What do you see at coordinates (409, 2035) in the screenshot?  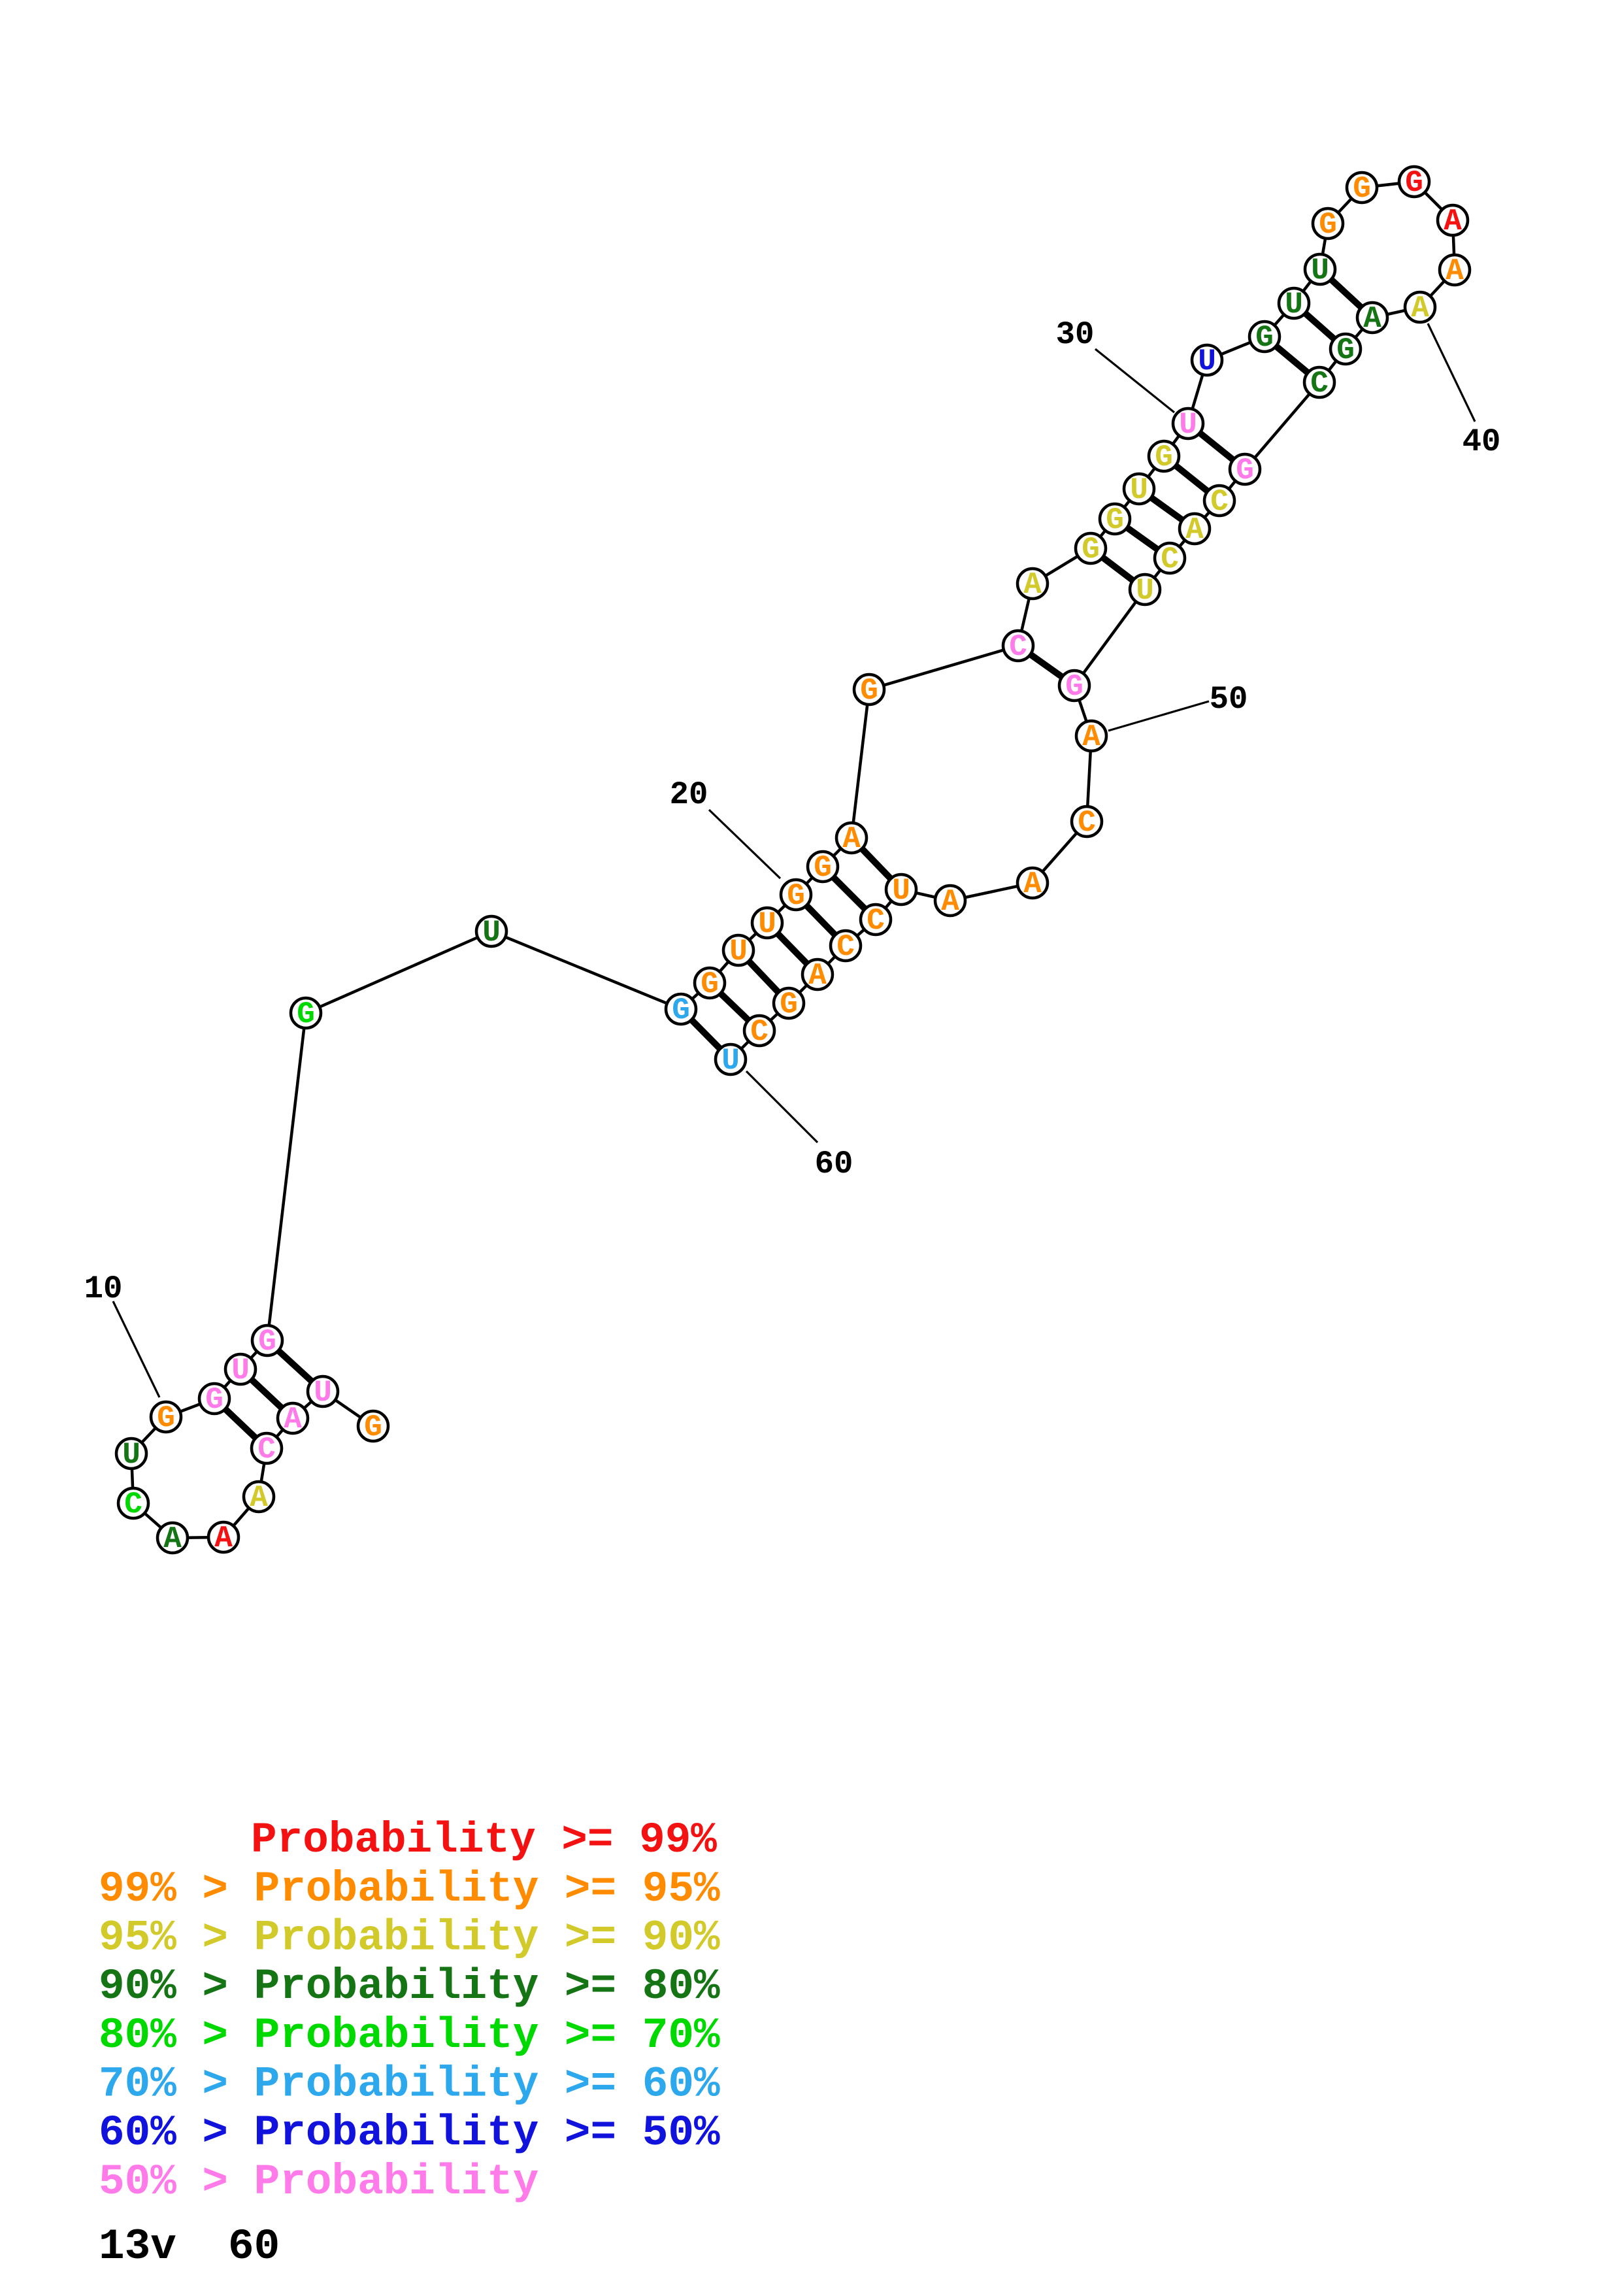 I see `svg-text: 80% > Probability >= 70%` at bounding box center [409, 2035].